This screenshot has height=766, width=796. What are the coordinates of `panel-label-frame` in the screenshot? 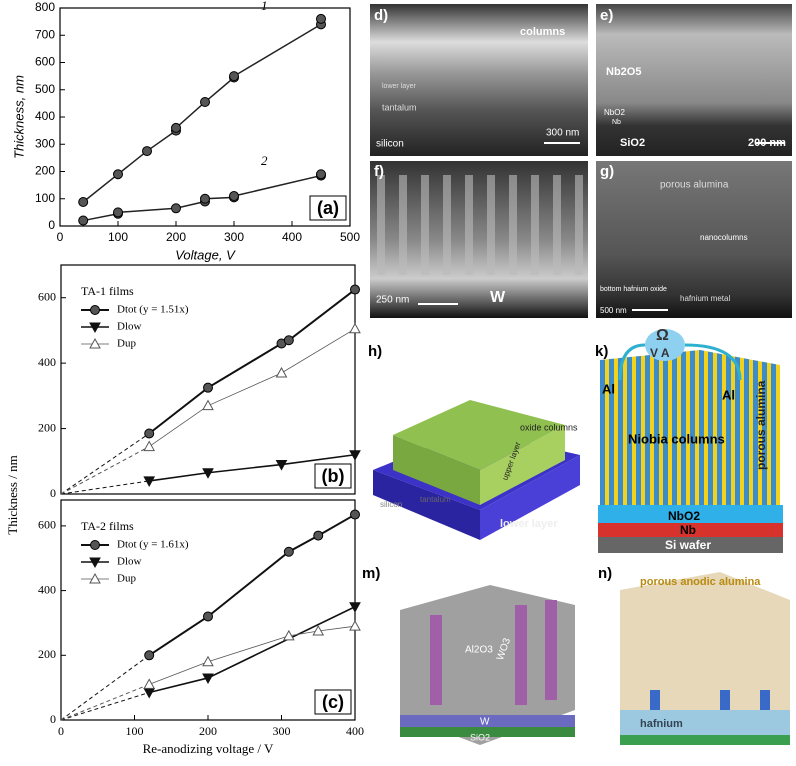 It's located at (328, 208).